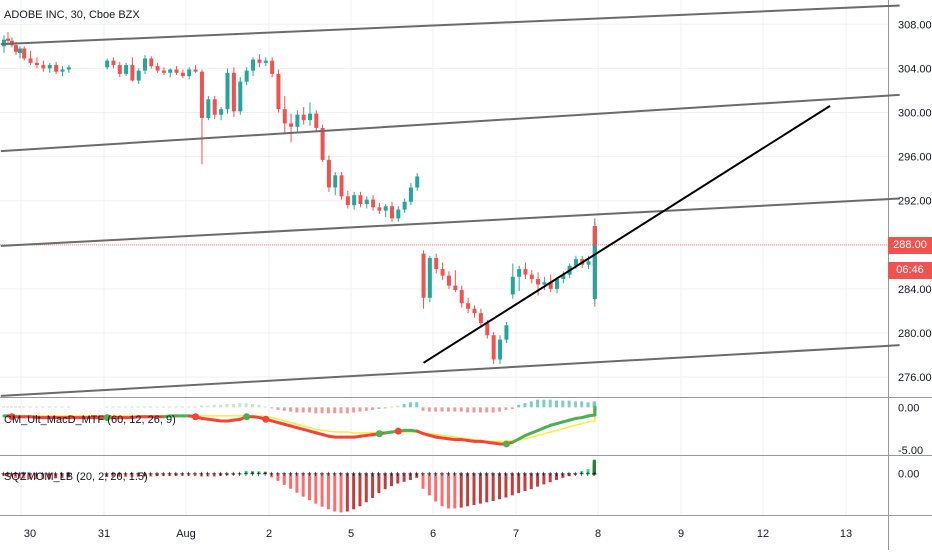  What do you see at coordinates (90, 420) in the screenshot?
I see `macd-indicator-title: CM_Ult_MacD_MTF (60, 12, 26, 9)` at bounding box center [90, 420].